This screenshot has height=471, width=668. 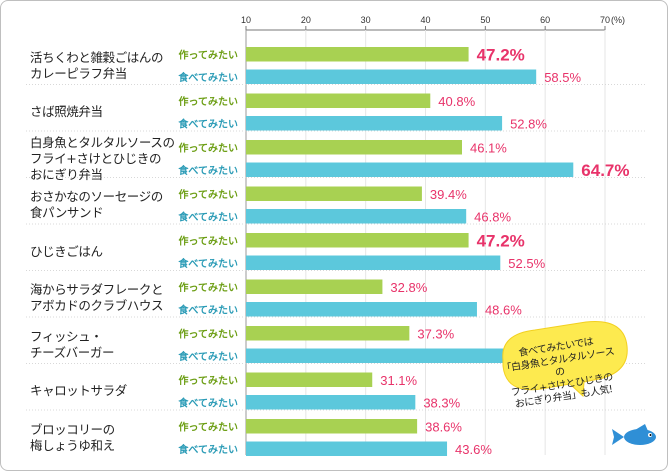 I want to click on data-label: 39.4%, so click(x=448, y=194).